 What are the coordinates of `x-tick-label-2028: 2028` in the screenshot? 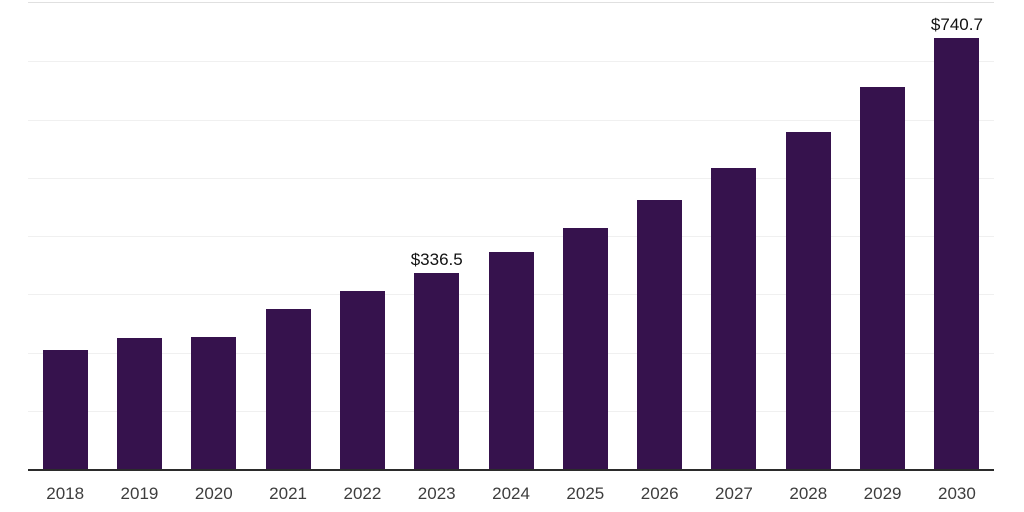 It's located at (808, 493).